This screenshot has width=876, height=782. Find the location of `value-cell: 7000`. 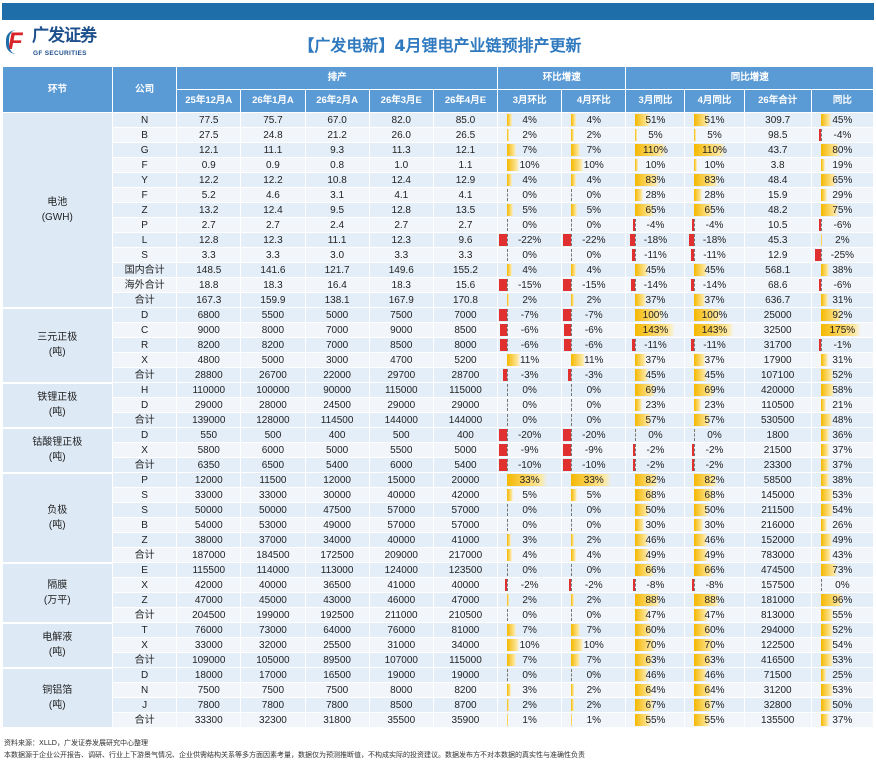

value-cell: 7000 is located at coordinates (337, 345).